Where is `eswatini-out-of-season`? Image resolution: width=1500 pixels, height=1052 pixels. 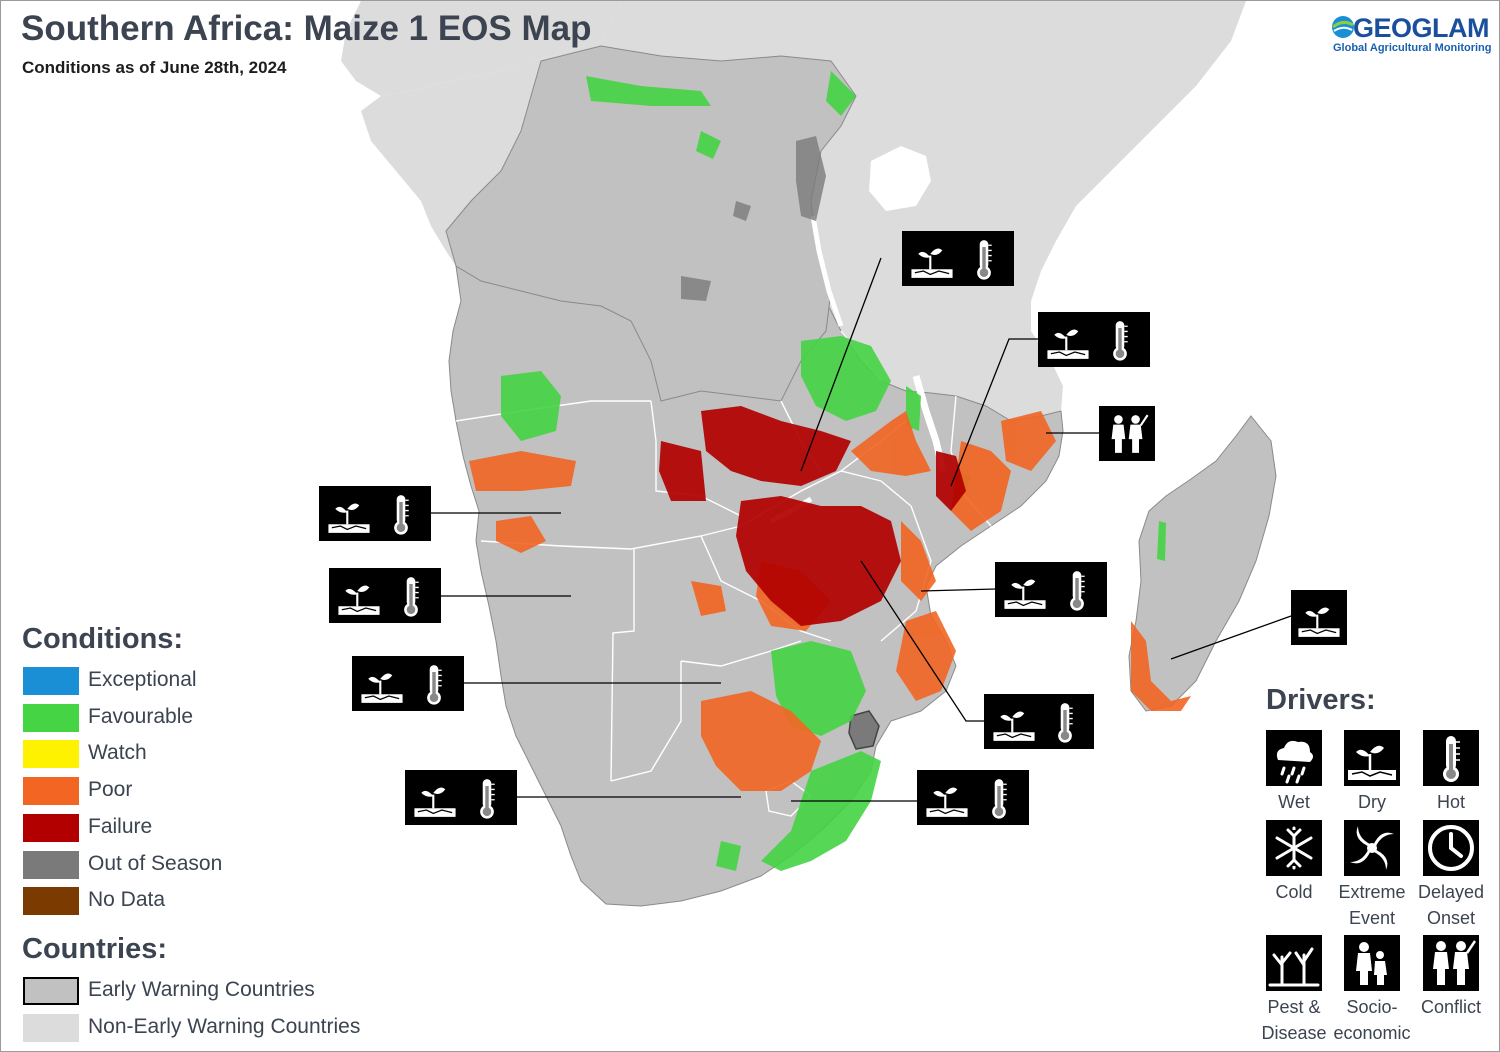 eswatini-out-of-season is located at coordinates (864, 730).